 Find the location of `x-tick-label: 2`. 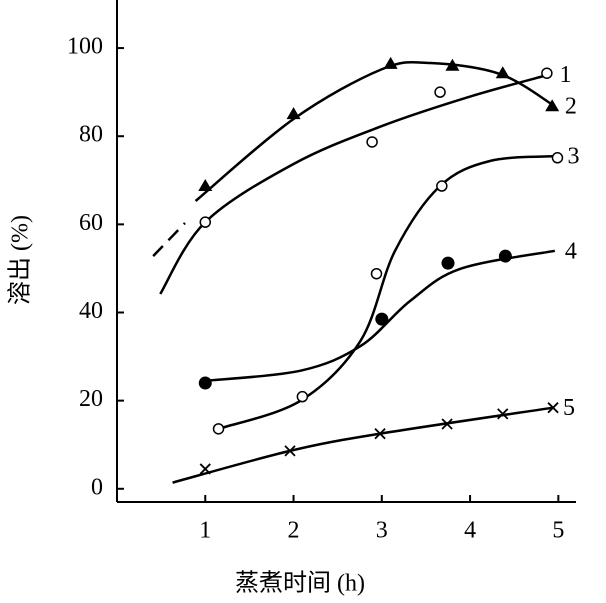

x-tick-label: 2 is located at coordinates (294, 531).